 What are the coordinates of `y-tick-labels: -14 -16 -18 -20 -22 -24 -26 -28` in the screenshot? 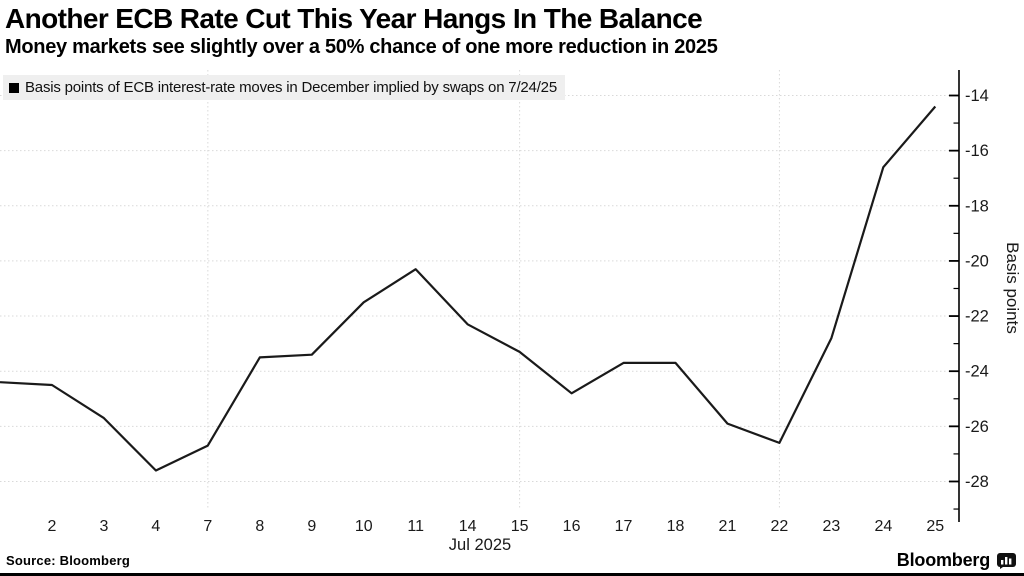 It's located at (977, 289).